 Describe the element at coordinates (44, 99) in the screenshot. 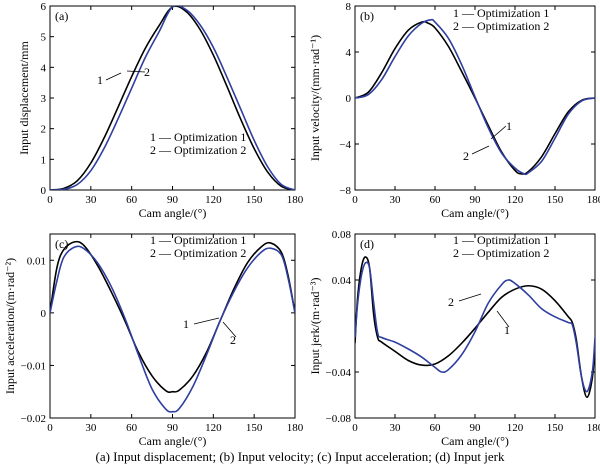

I see `y-tick-label: 3` at that location.